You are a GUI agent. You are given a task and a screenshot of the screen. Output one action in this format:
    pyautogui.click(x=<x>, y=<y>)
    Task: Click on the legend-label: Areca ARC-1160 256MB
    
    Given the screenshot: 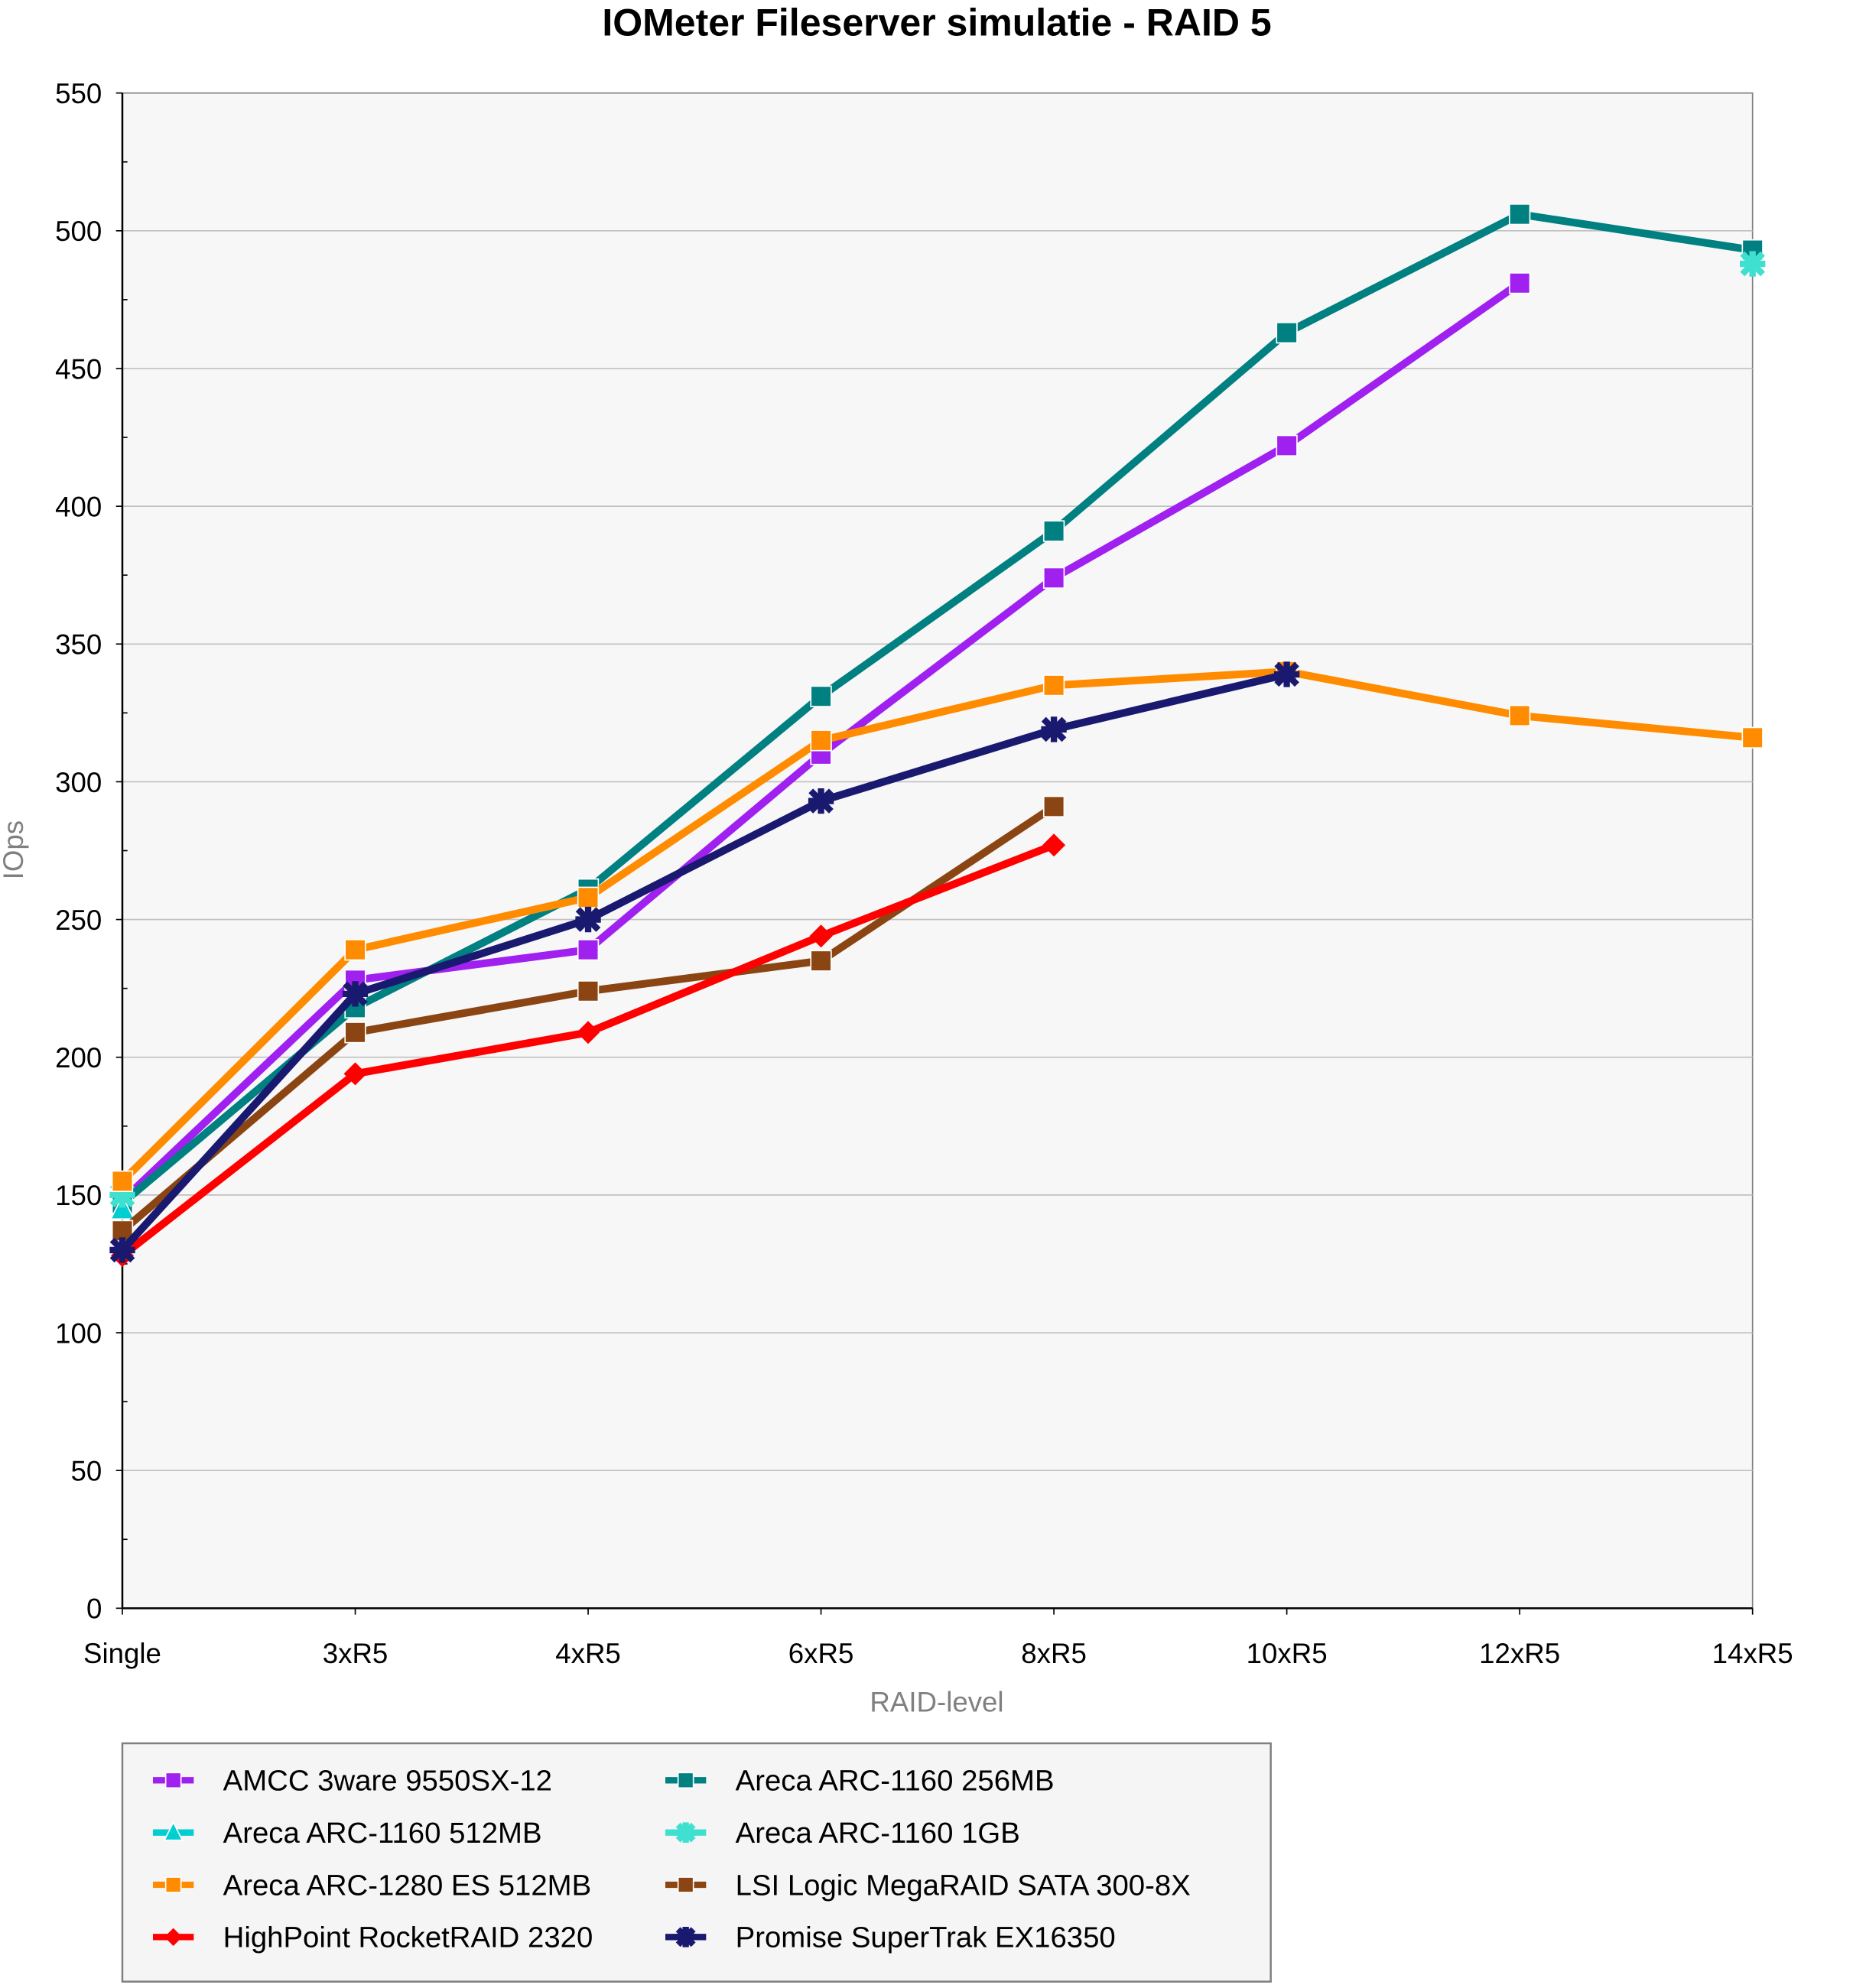 What is the action you would take?
    pyautogui.click(x=895, y=1781)
    